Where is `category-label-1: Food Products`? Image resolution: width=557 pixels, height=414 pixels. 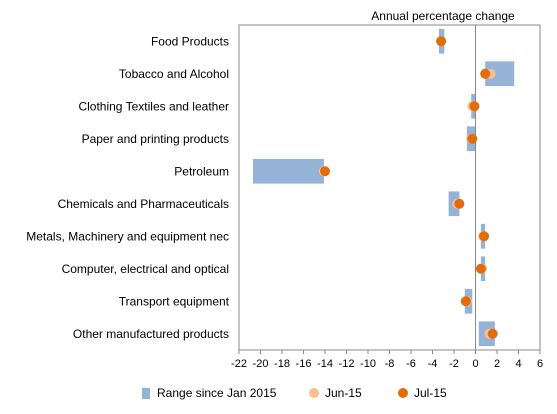
category-label-1: Food Products is located at coordinates (190, 41).